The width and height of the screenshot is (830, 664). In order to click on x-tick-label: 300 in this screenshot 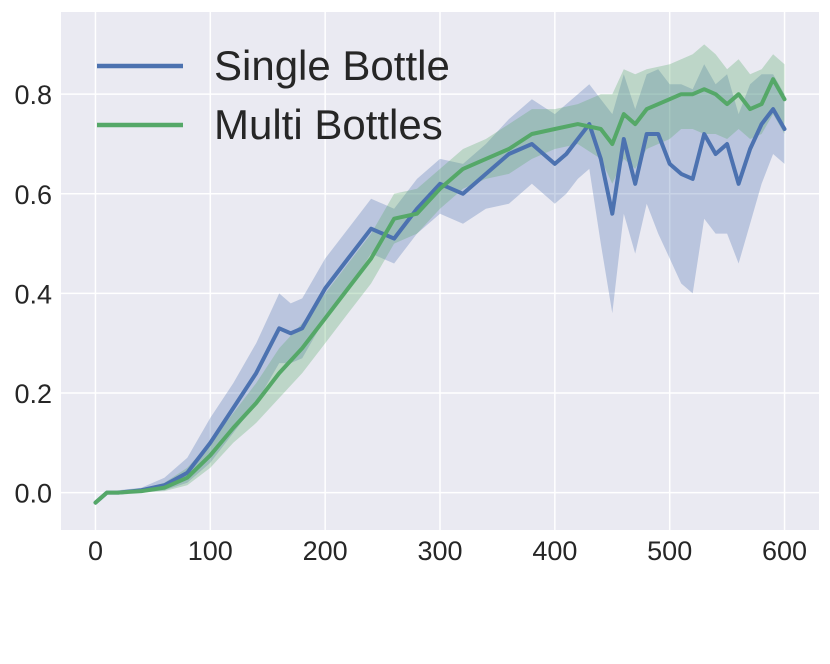, I will do `click(439, 551)`.